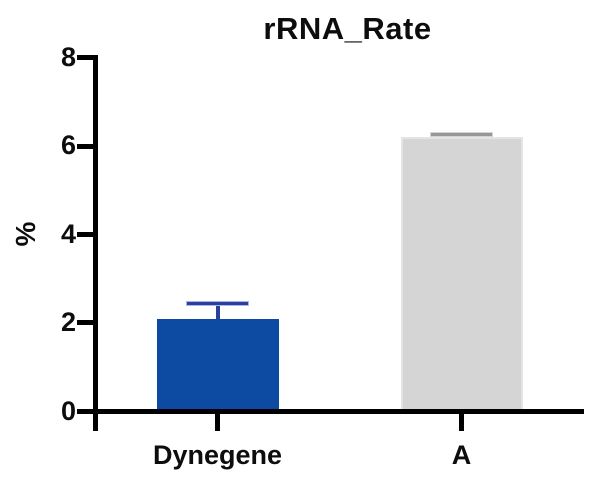 The image size is (600, 482). Describe the element at coordinates (68, 322) in the screenshot. I see `y-tick-label-2: 2` at that location.